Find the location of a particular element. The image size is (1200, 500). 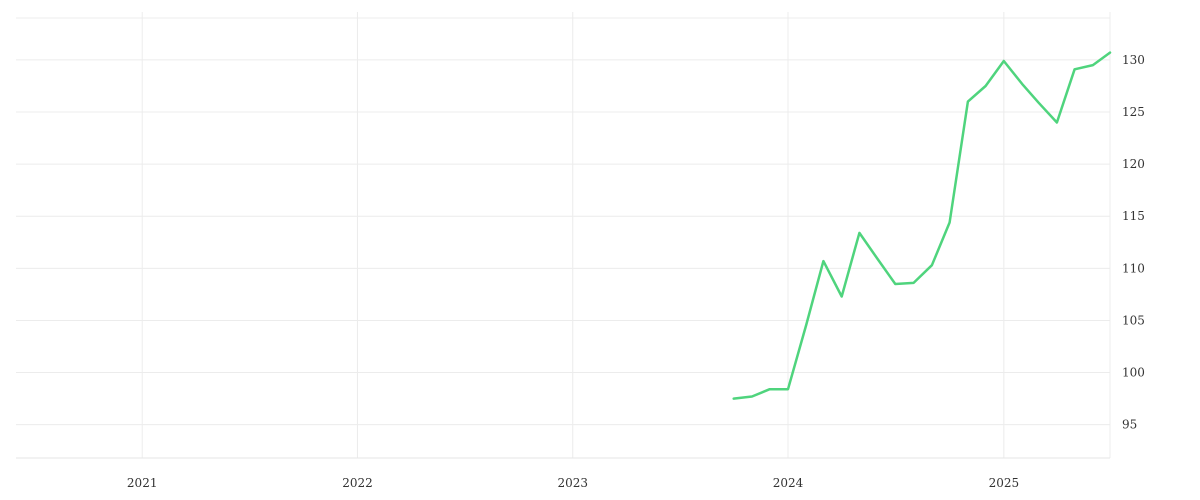

y-tick-labels: 95 100 105 110 115 120 125 130 is located at coordinates (1133, 242).